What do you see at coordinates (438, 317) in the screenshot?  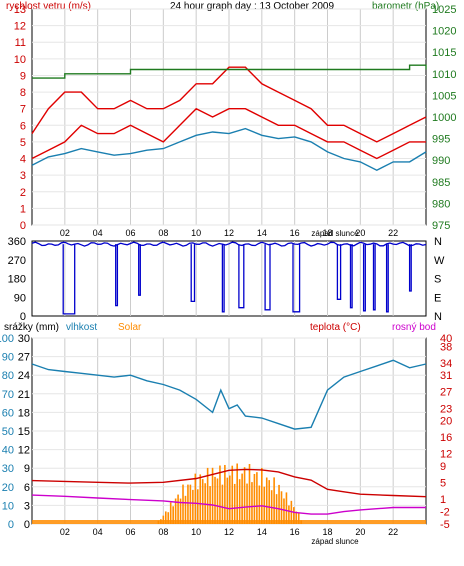 I see `direction-compass-tick: N` at bounding box center [438, 317].